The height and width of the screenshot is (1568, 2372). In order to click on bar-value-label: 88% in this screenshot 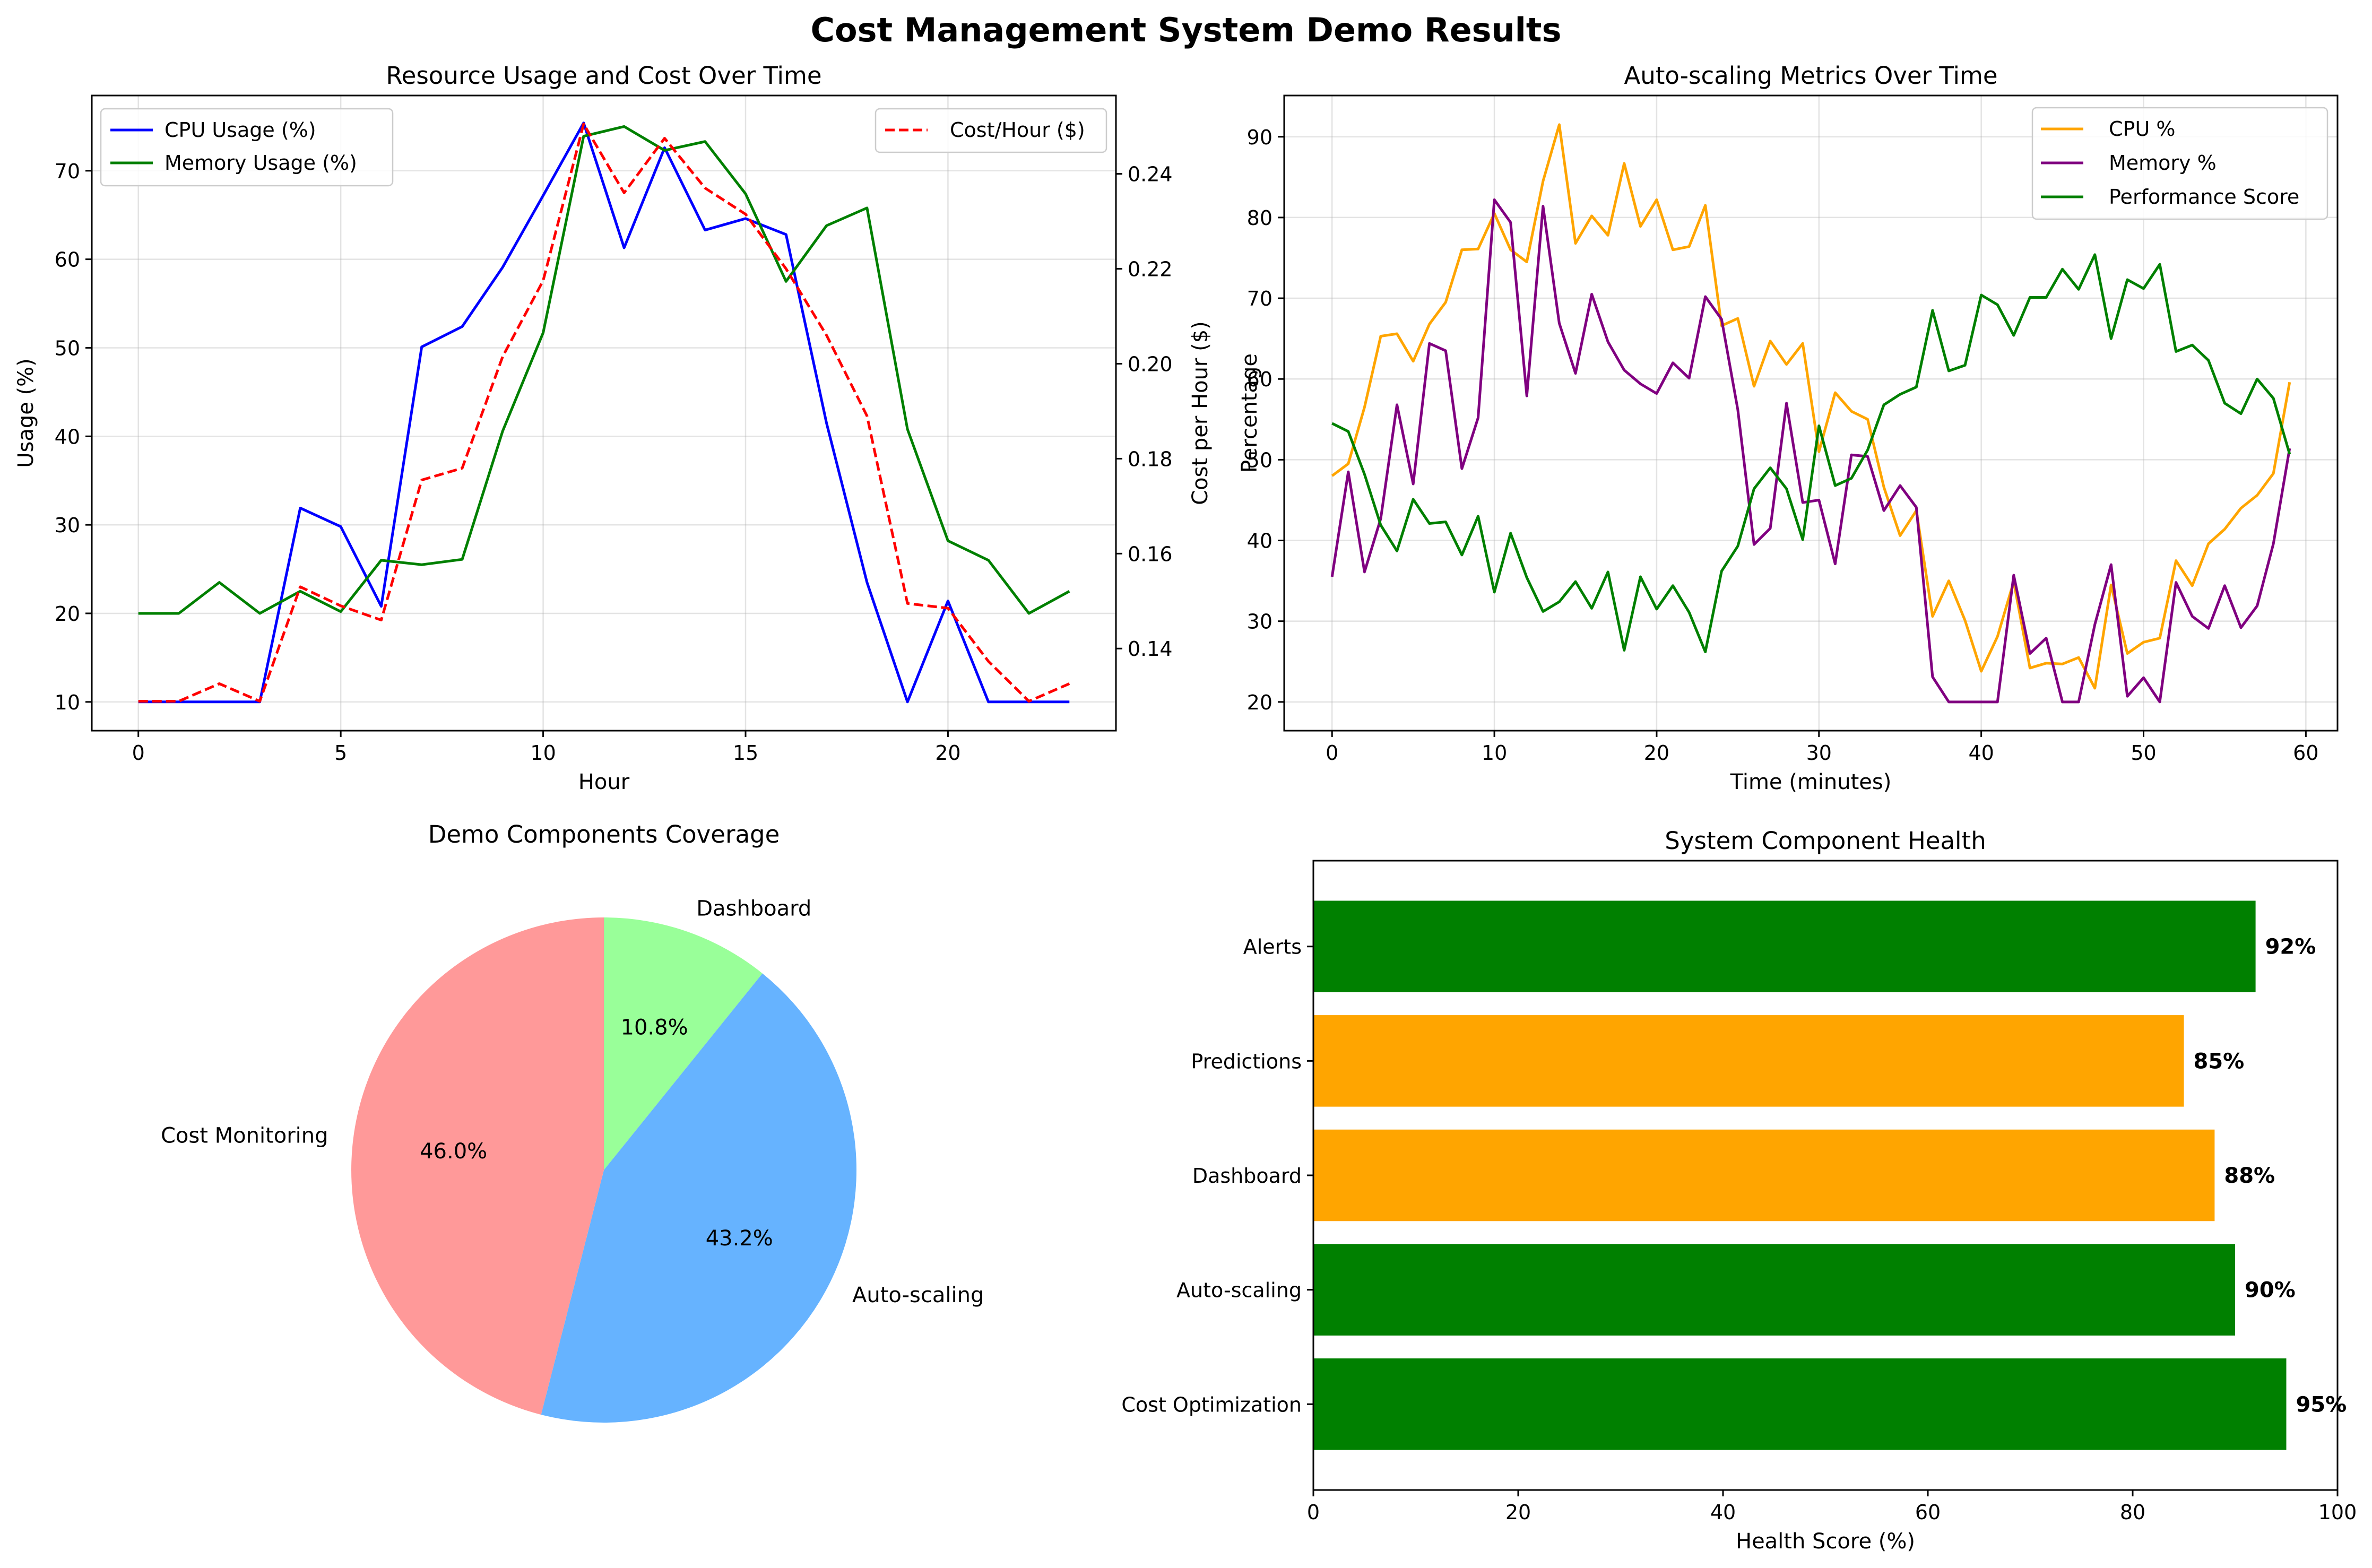, I will do `click(2249, 1176)`.